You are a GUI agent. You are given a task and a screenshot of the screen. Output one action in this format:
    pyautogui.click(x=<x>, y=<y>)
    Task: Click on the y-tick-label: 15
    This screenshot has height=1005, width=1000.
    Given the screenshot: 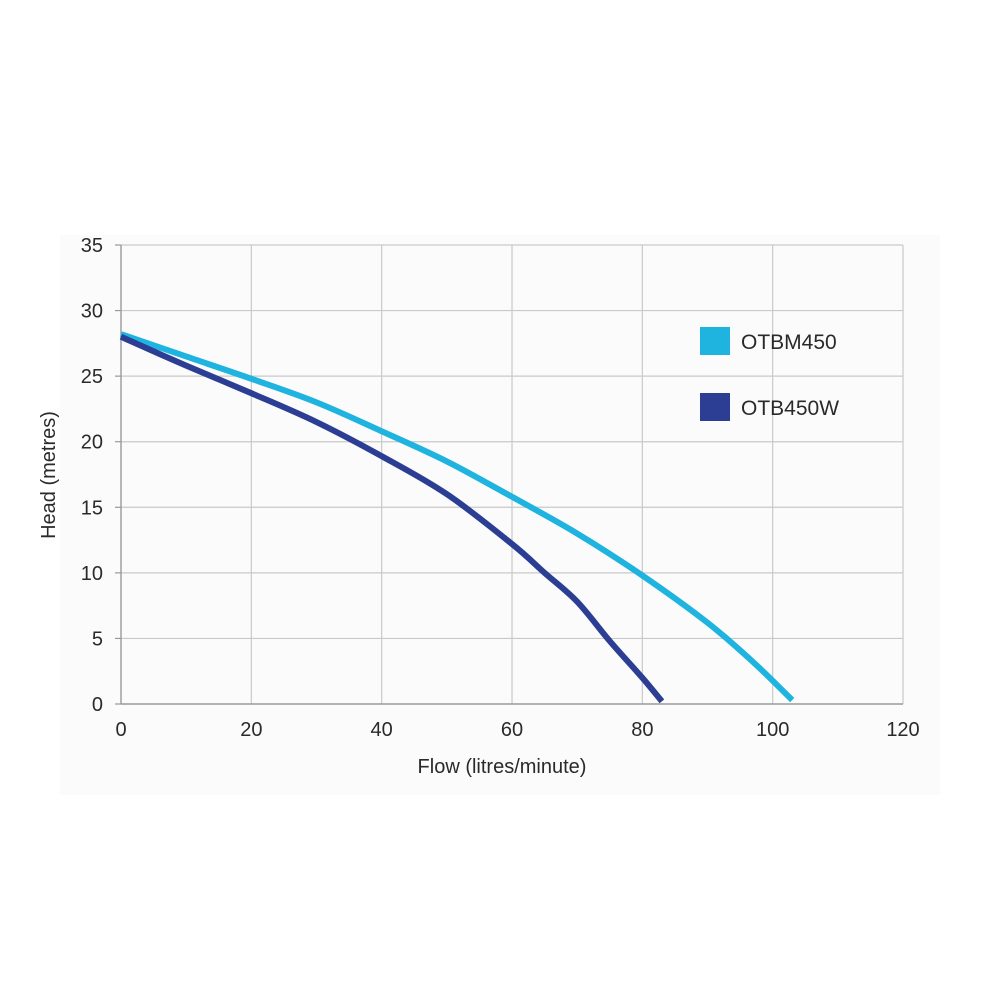 What is the action you would take?
    pyautogui.click(x=92, y=508)
    